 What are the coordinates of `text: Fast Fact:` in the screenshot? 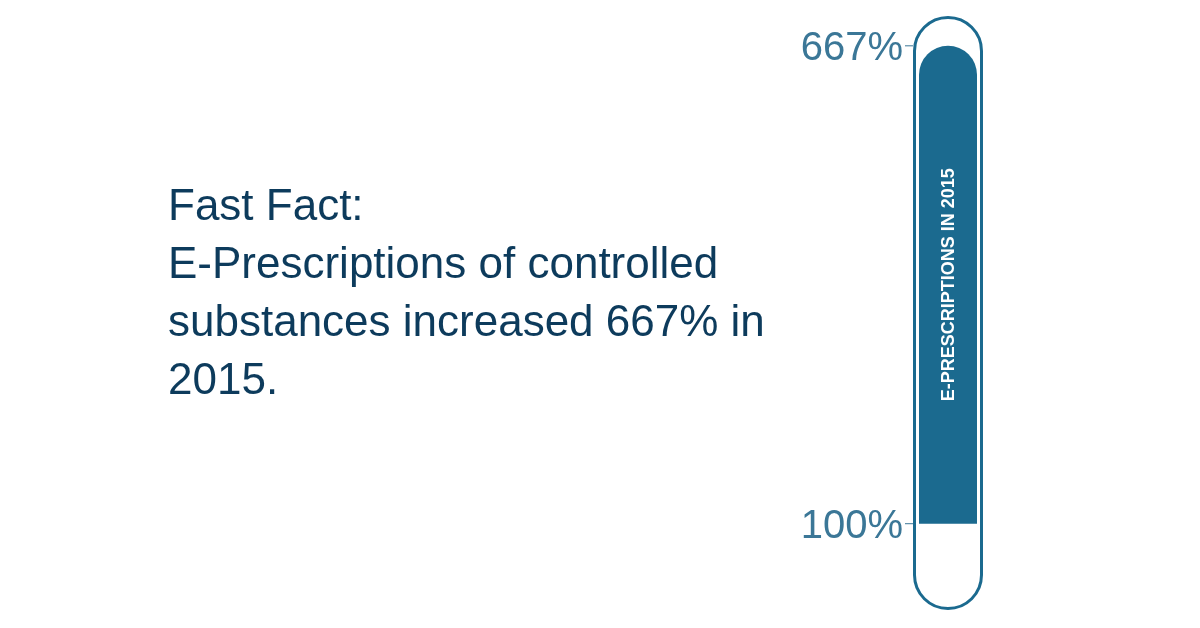 It's located at (266, 205).